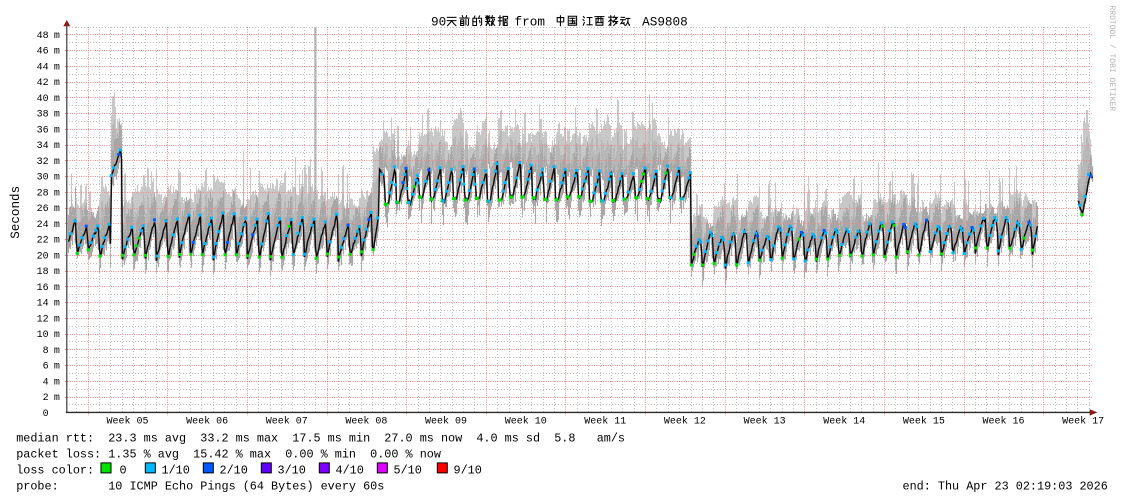 The width and height of the screenshot is (1121, 499). I want to click on svg-text: 34, so click(43, 146).